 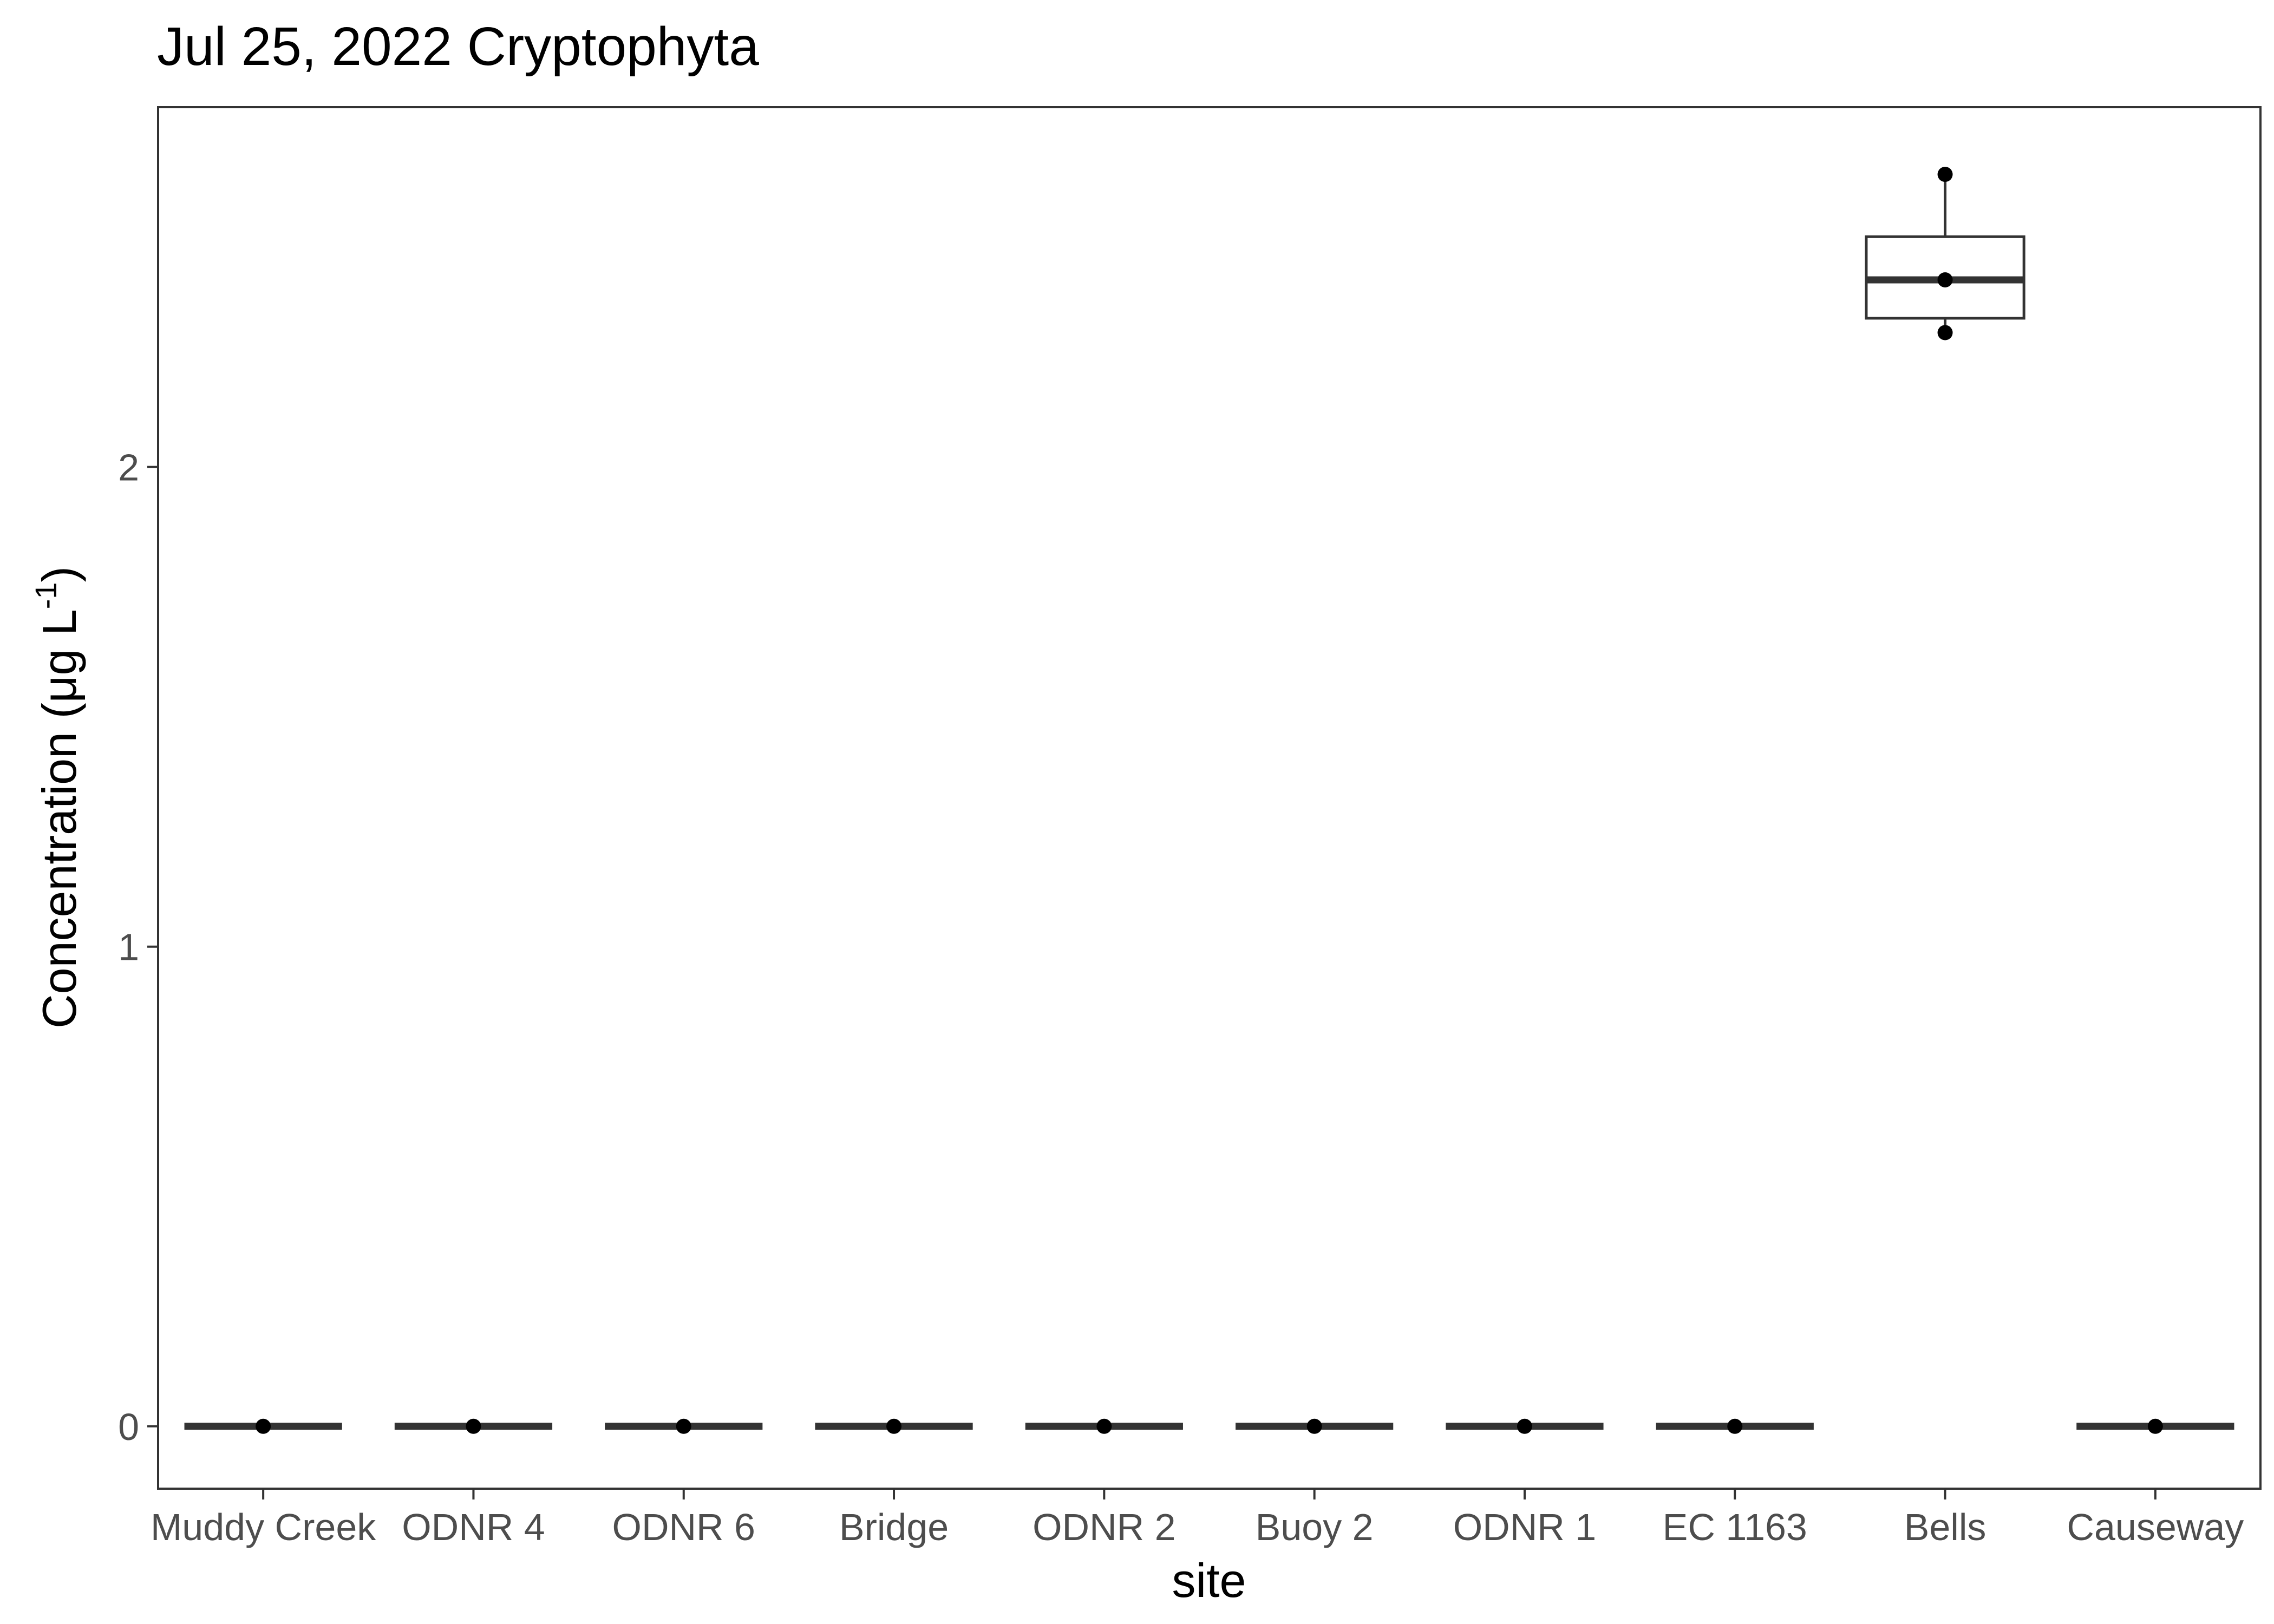 I want to click on chart-title: Jul 25, 2022 Cryptophyta, so click(x=458, y=46).